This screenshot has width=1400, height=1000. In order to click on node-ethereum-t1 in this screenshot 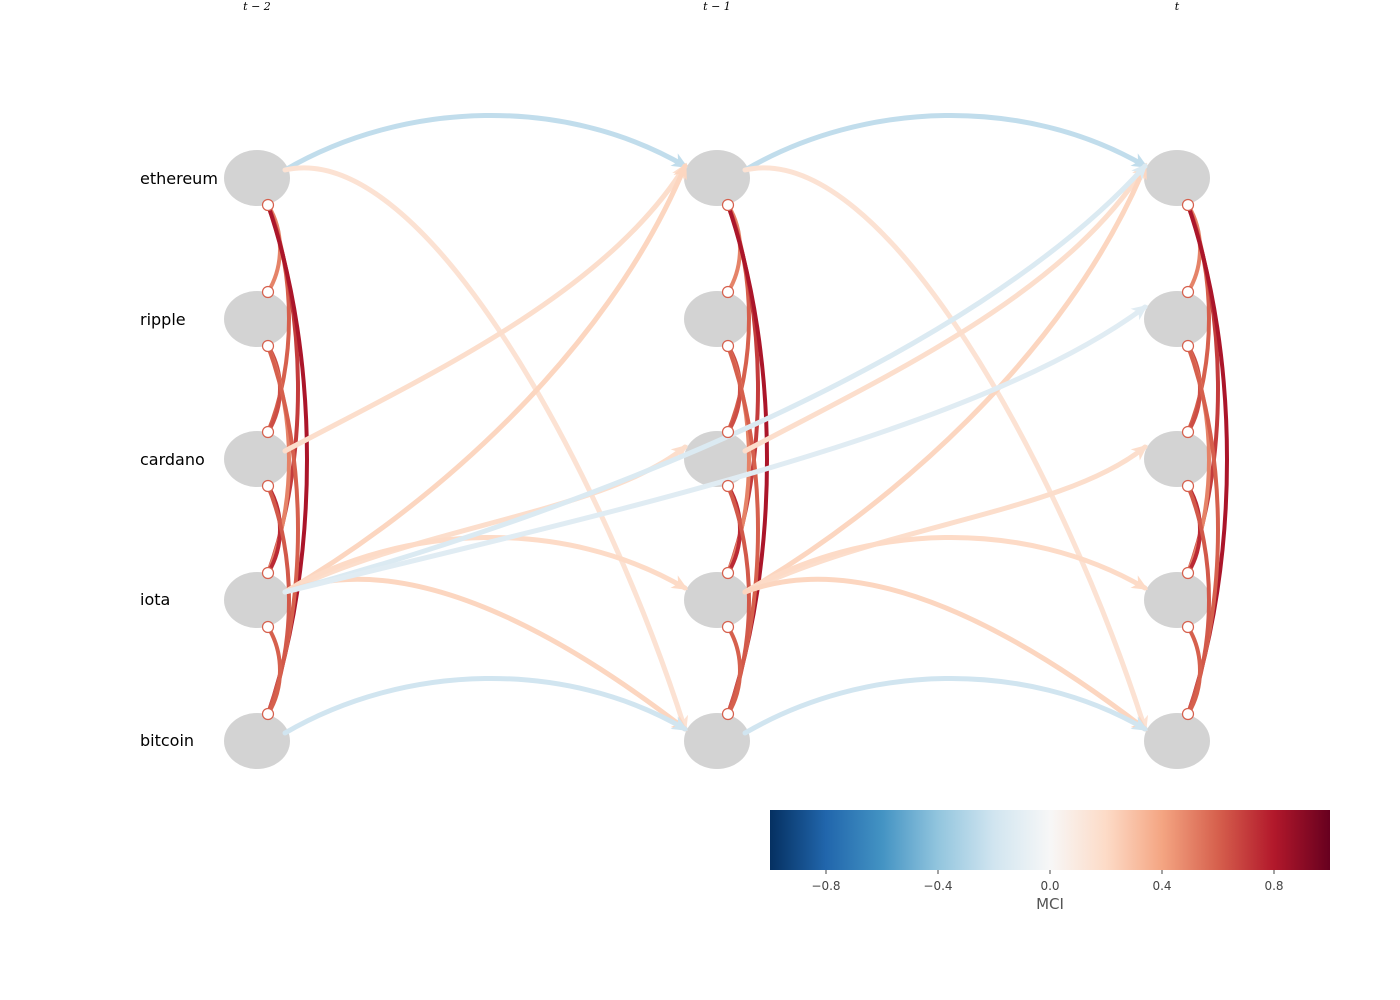, I will do `click(717, 178)`.